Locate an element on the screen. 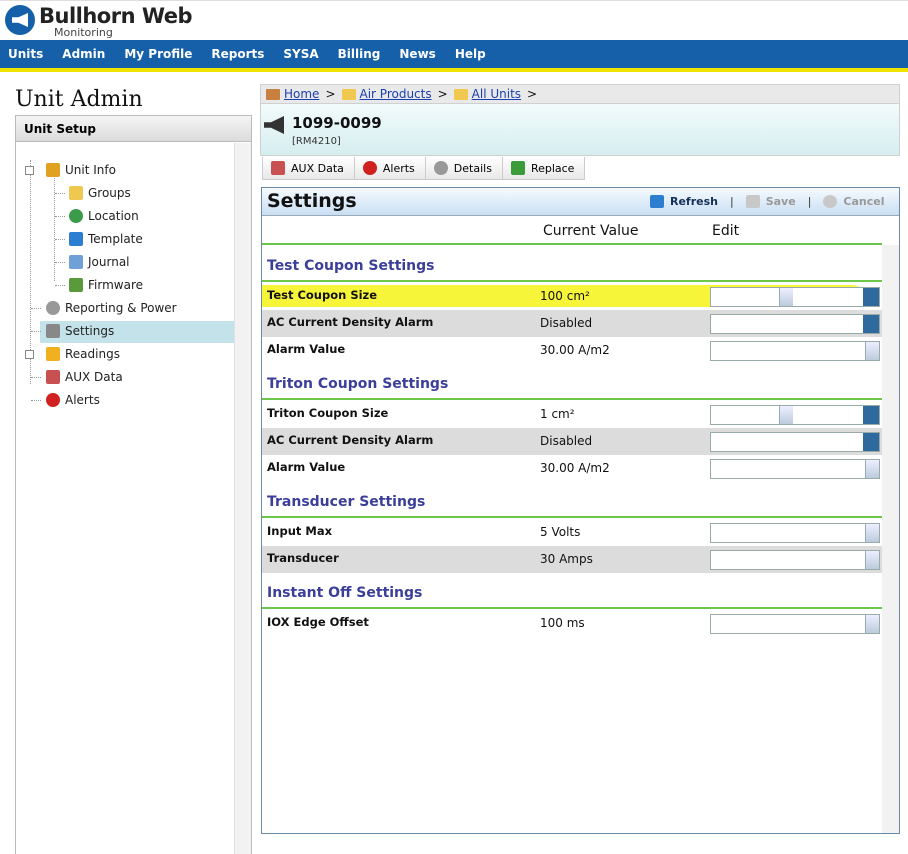 The height and width of the screenshot is (854, 908). action-button: Refresh is located at coordinates (694, 201).